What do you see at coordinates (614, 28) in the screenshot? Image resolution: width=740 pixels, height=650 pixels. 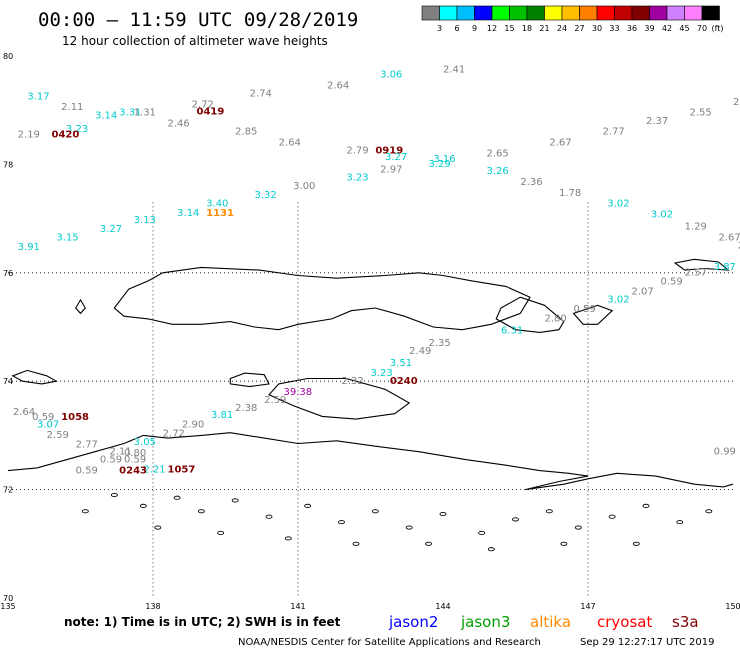 I see `colorbar-label: 33` at bounding box center [614, 28].